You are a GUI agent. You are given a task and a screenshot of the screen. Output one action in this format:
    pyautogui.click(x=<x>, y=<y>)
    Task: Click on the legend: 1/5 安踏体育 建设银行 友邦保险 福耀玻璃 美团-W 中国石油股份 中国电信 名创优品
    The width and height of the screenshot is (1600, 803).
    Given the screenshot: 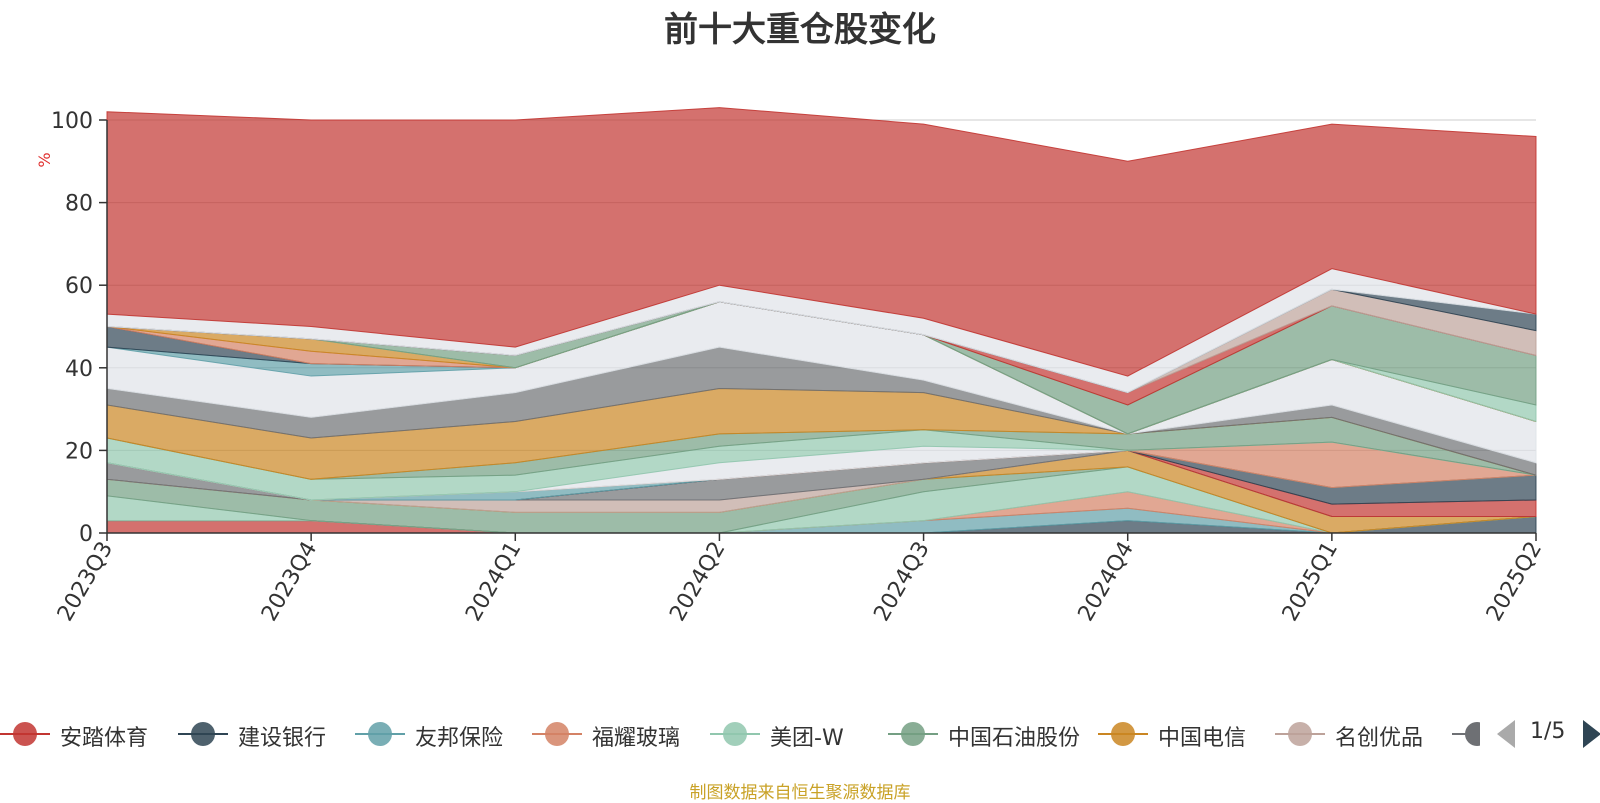 What is the action you would take?
    pyautogui.click(x=800, y=734)
    